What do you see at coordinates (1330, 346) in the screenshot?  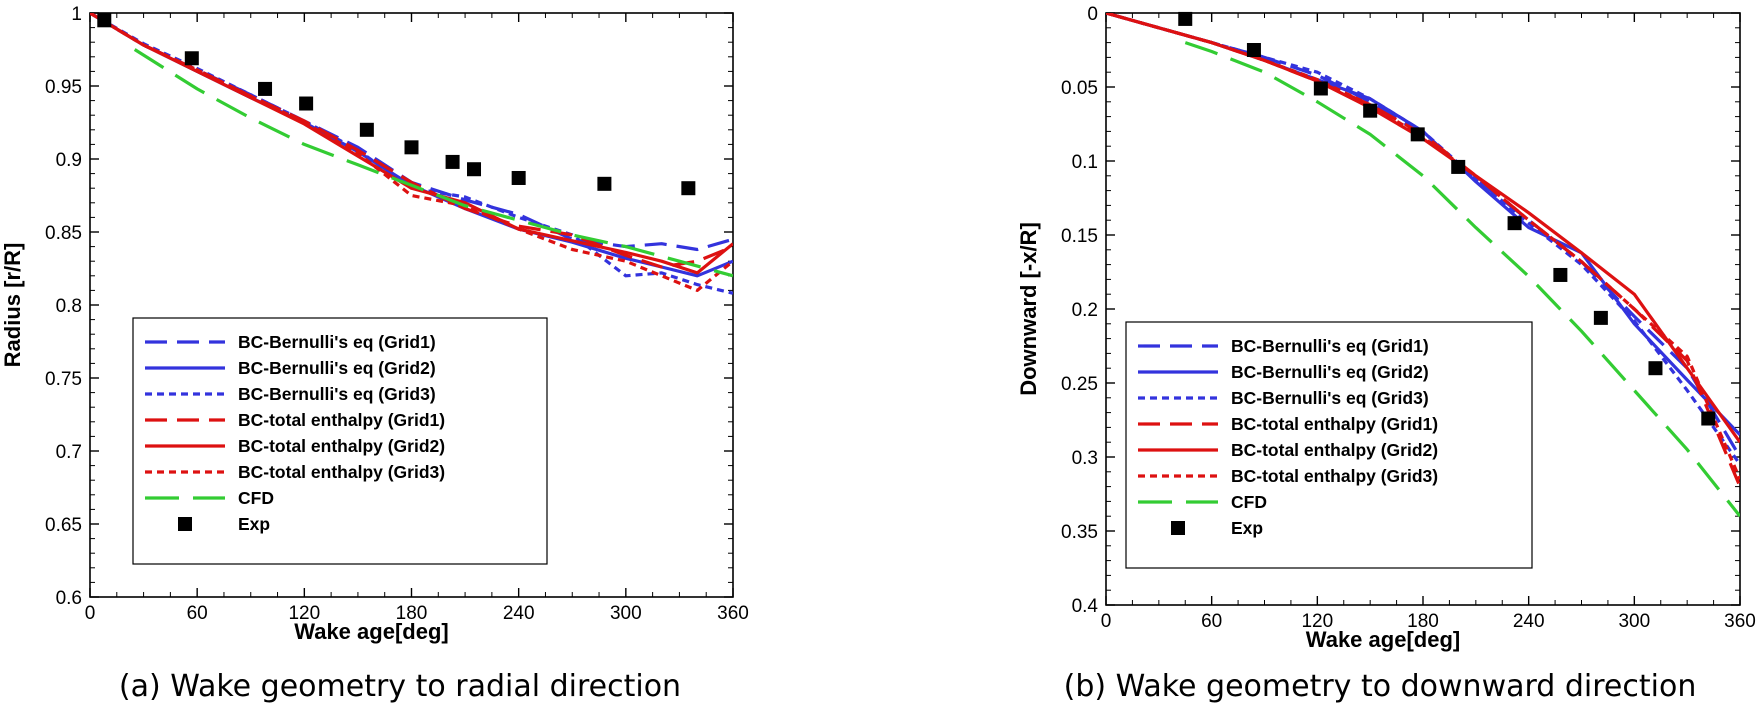 I see `chart1-legend-label: BC-Bernulli's eq (Grid1)` at bounding box center [1330, 346].